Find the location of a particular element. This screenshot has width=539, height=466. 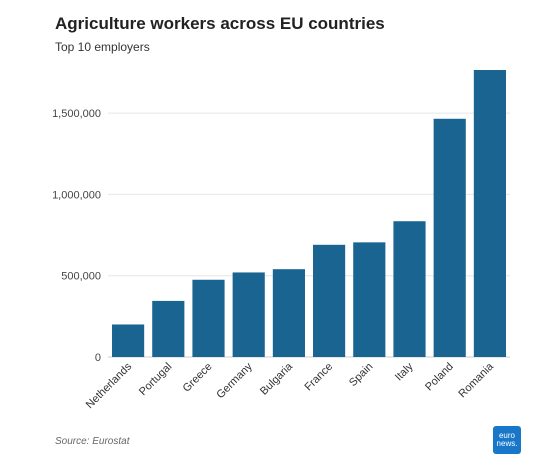

logo-text-news: news. is located at coordinates (507, 443).